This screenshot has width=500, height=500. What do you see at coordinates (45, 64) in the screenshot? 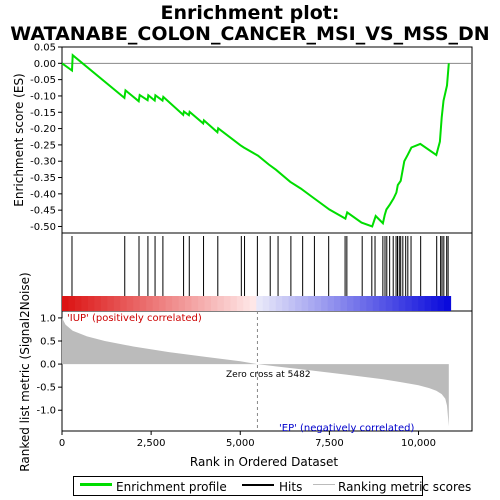
I see `es-y-tick-label: 0.00` at bounding box center [45, 64].